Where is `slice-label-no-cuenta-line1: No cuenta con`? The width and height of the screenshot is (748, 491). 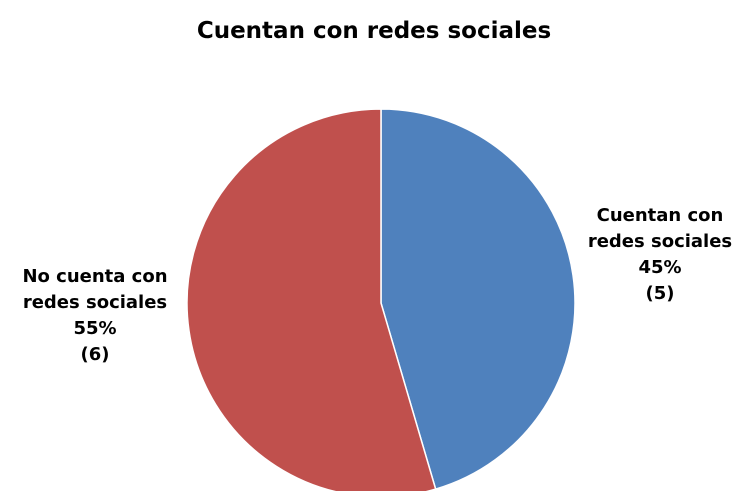 slice-label-no-cuenta-line1: No cuenta con is located at coordinates (95, 276).